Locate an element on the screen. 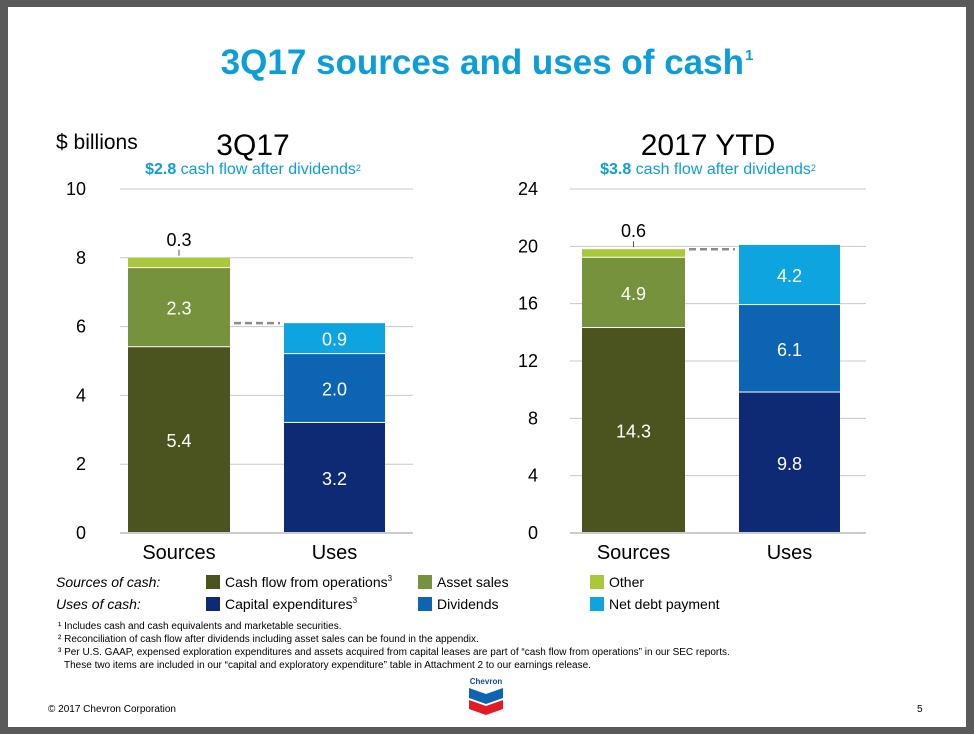 The width and height of the screenshot is (974, 734). bar-segment-ytd-asset-sales is located at coordinates (633, 292).